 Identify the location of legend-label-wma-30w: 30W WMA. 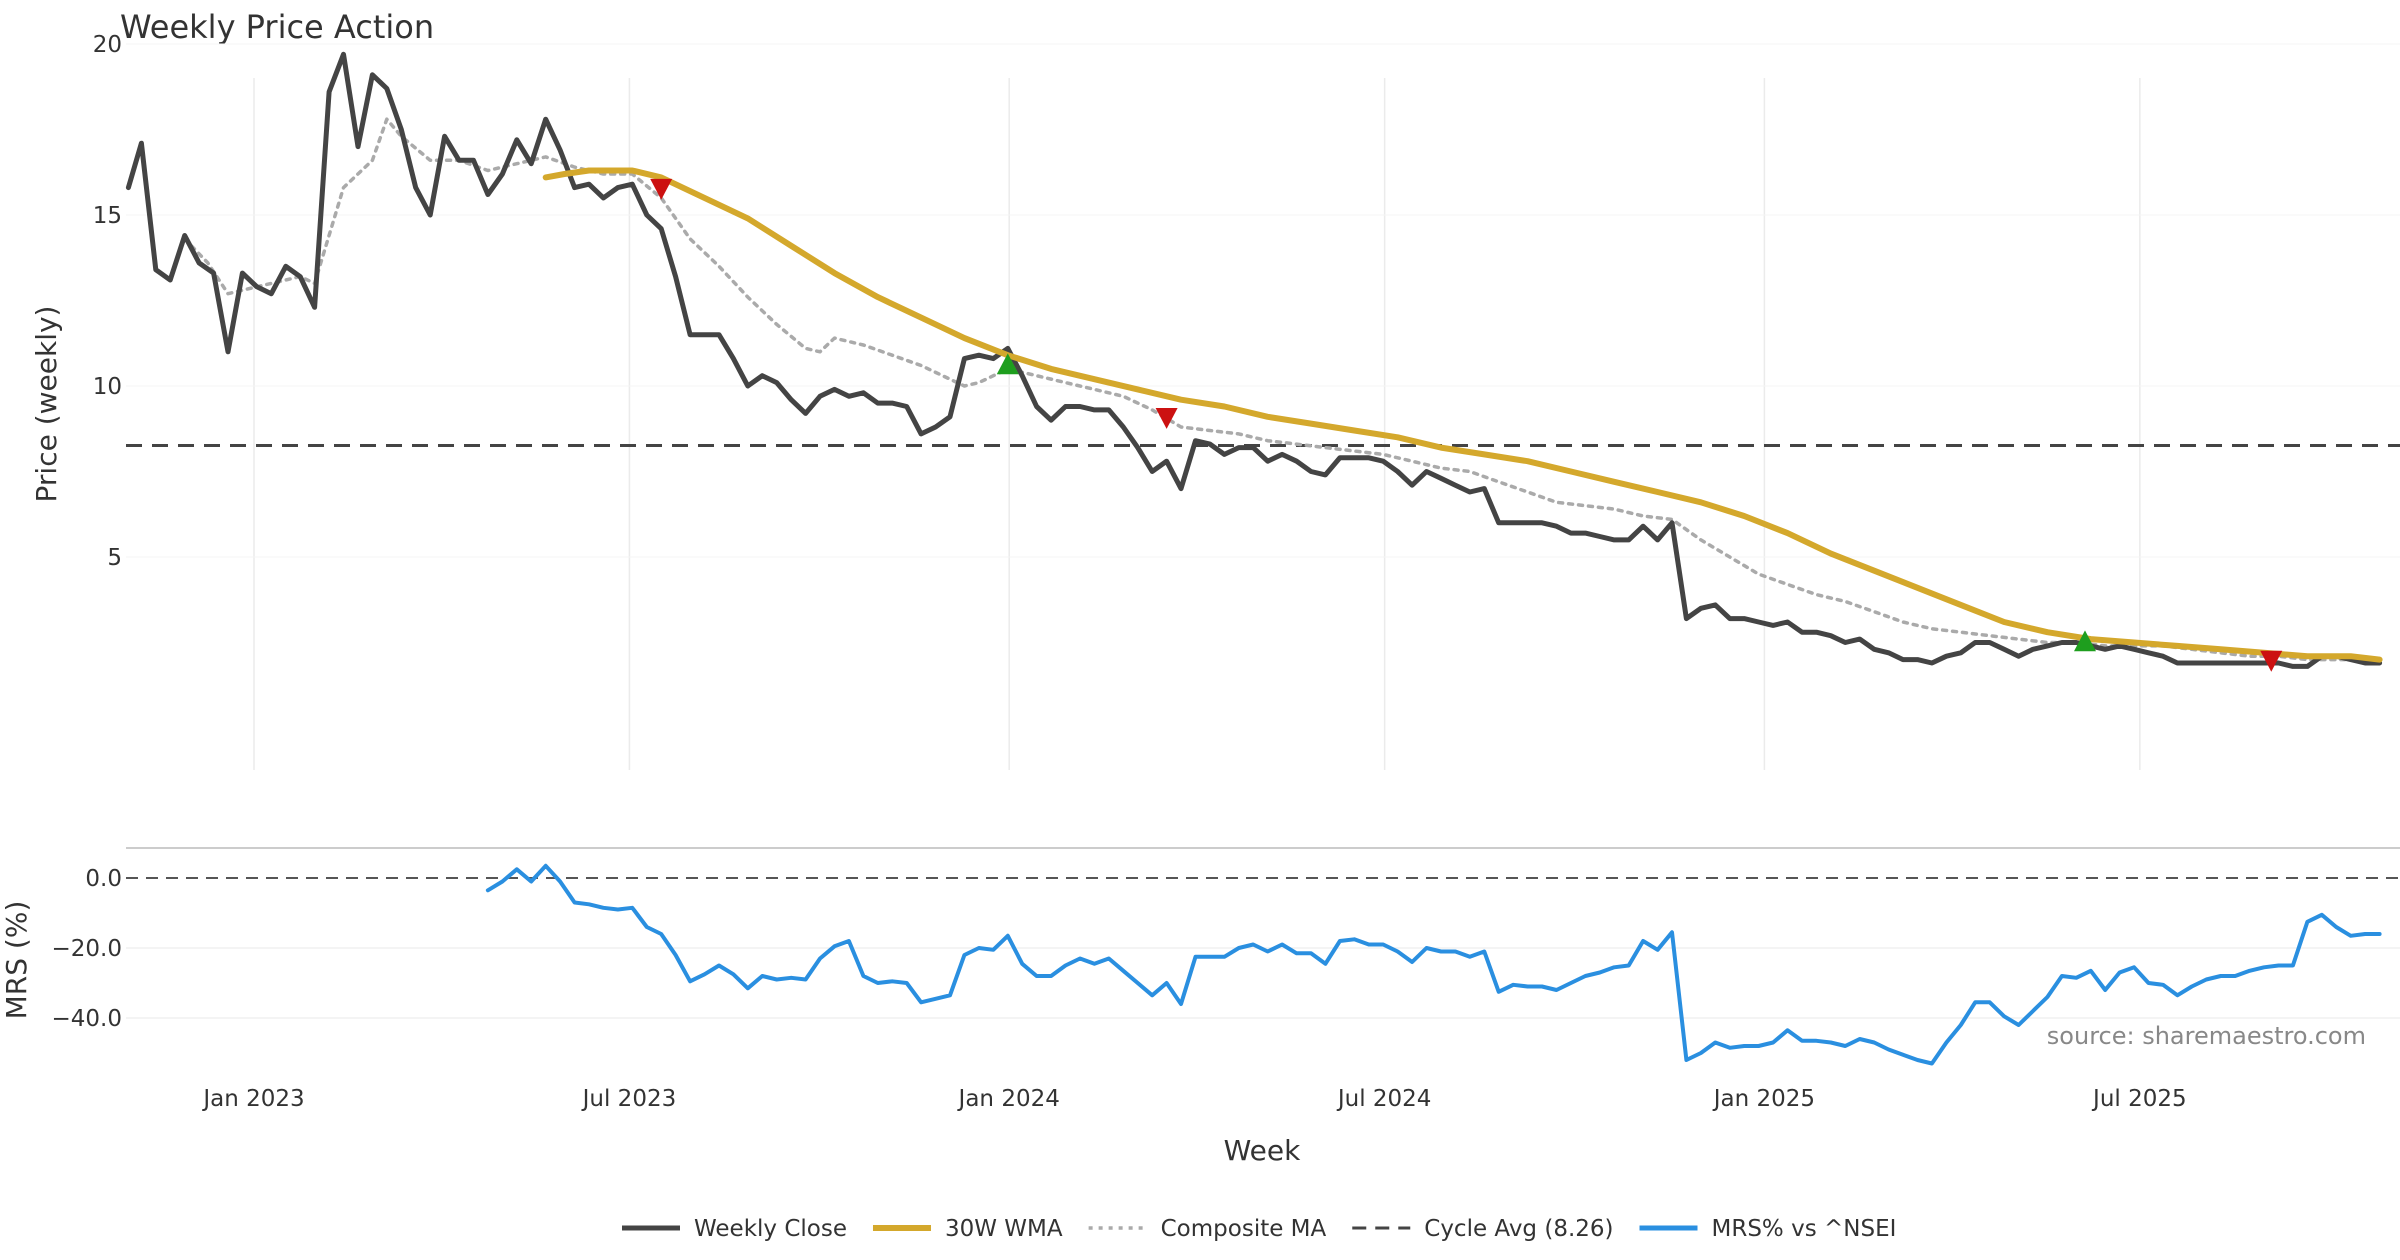
(1004, 1229).